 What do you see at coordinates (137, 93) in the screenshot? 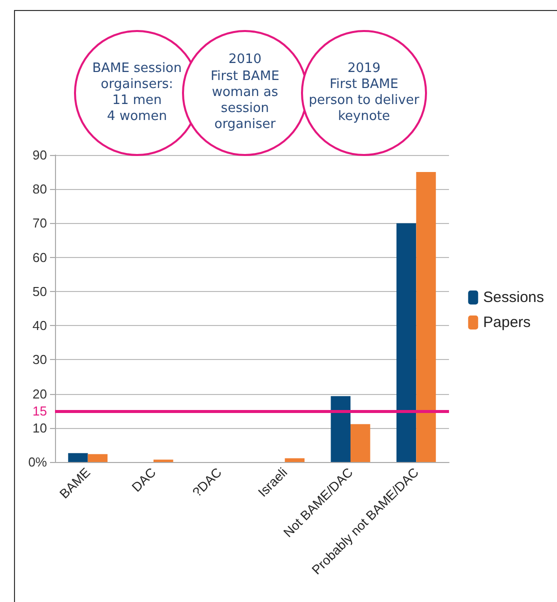
I see `text: BAME session orgainsers: 11 men 4 women` at bounding box center [137, 93].